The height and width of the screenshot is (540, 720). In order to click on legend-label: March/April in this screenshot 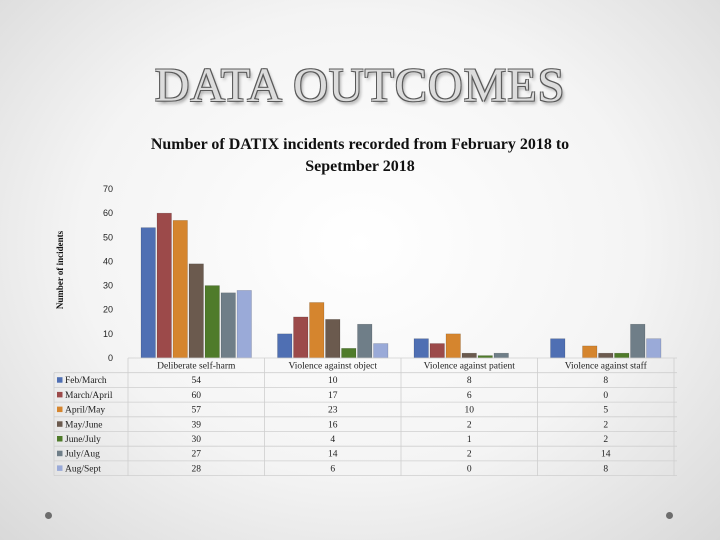, I will do `click(89, 396)`.